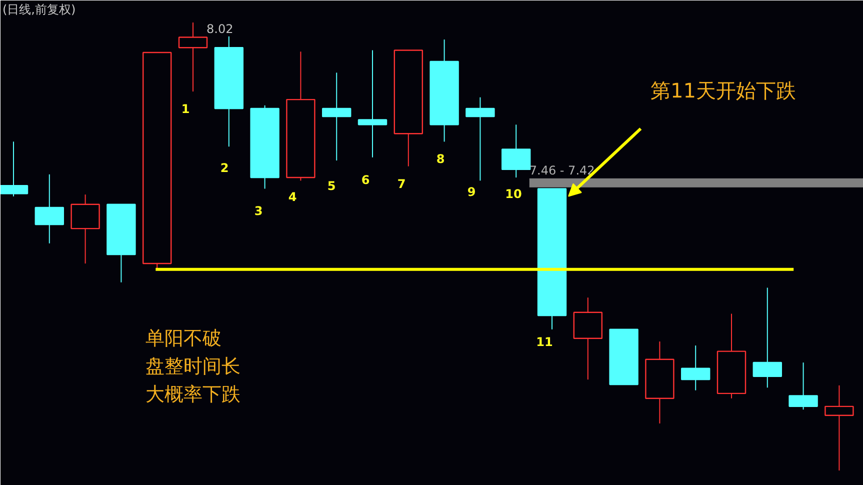 The width and height of the screenshot is (863, 485). Describe the element at coordinates (224, 168) in the screenshot. I see `annotation: 2` at that location.